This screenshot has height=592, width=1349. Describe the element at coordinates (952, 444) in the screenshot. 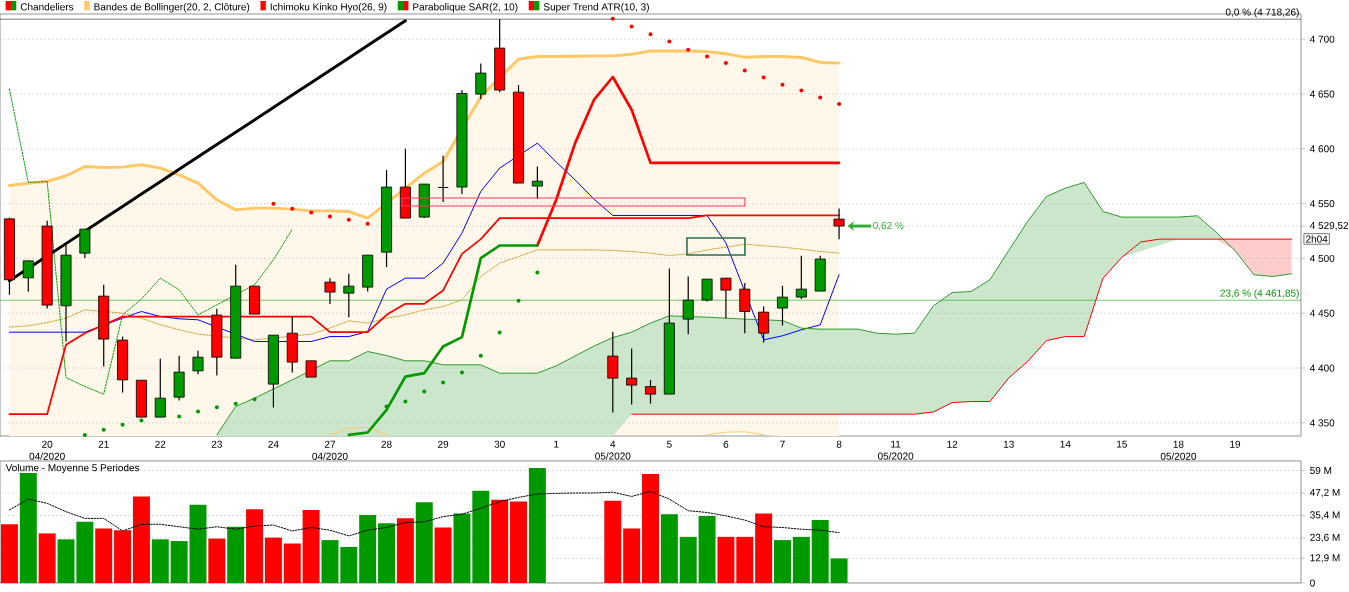

I see `x-tick-label: 12` at that location.